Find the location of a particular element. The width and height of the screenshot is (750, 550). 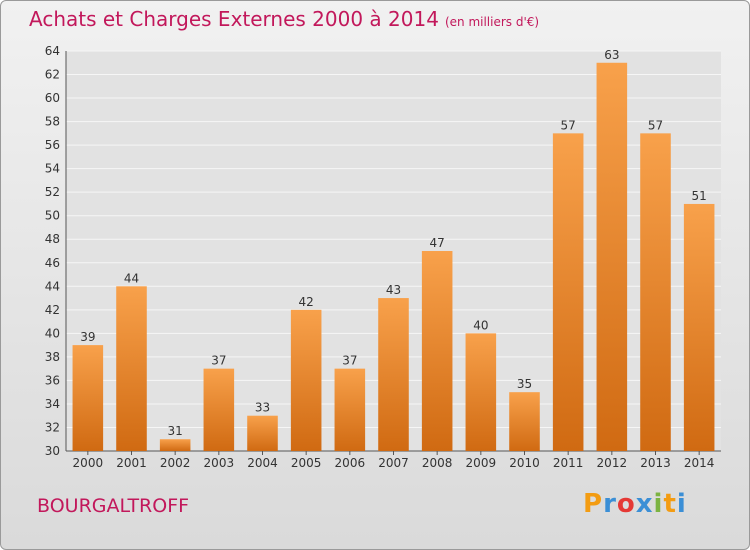

x-tick-label: 2001 is located at coordinates (131, 463).